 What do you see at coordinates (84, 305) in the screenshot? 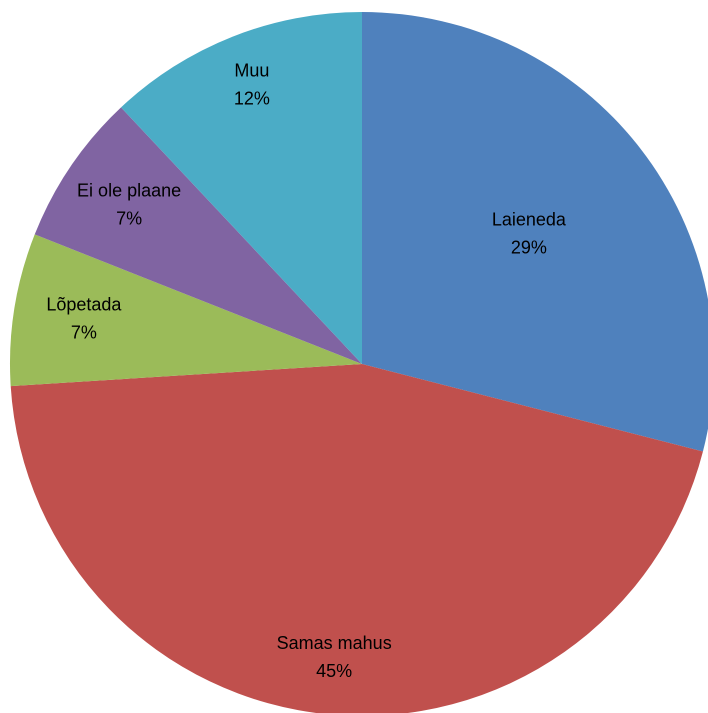
I see `slice-label: Lõpetada` at bounding box center [84, 305].